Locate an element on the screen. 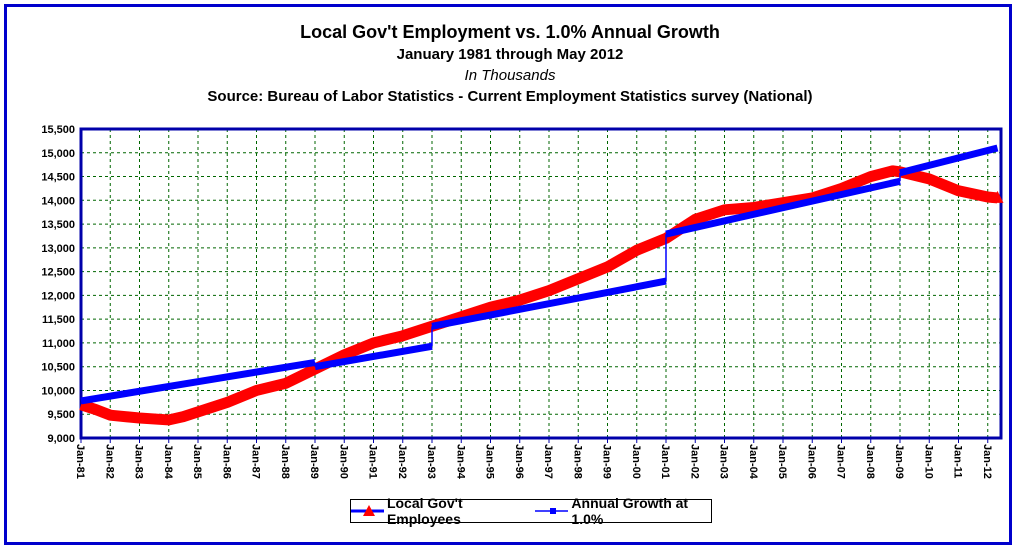 This screenshot has height=553, width=1020. x-tick-label: Jan-96 is located at coordinates (519, 461).